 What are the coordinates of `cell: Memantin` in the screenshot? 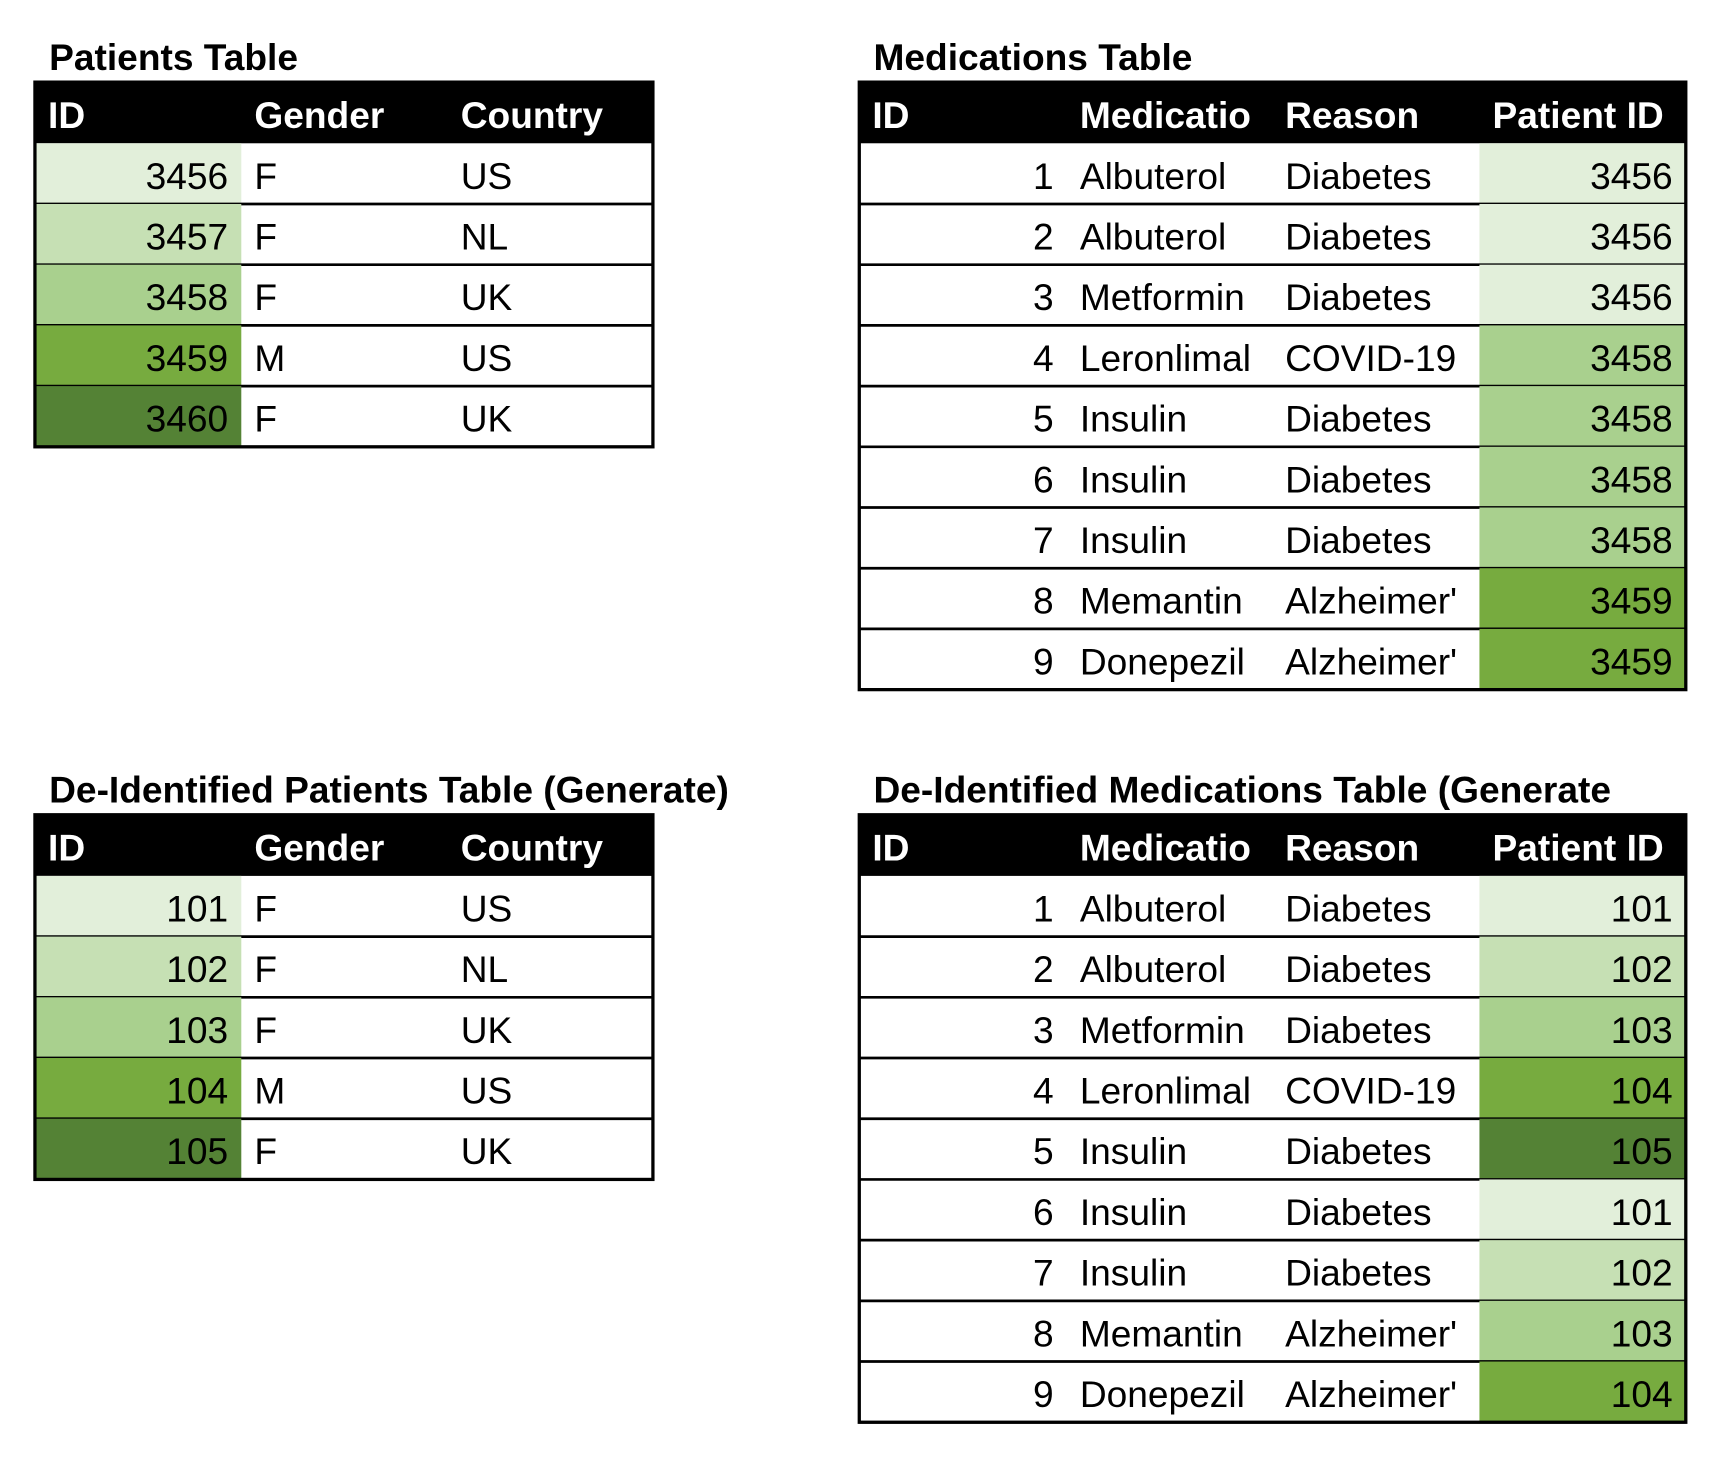 It's located at (1161, 1333).